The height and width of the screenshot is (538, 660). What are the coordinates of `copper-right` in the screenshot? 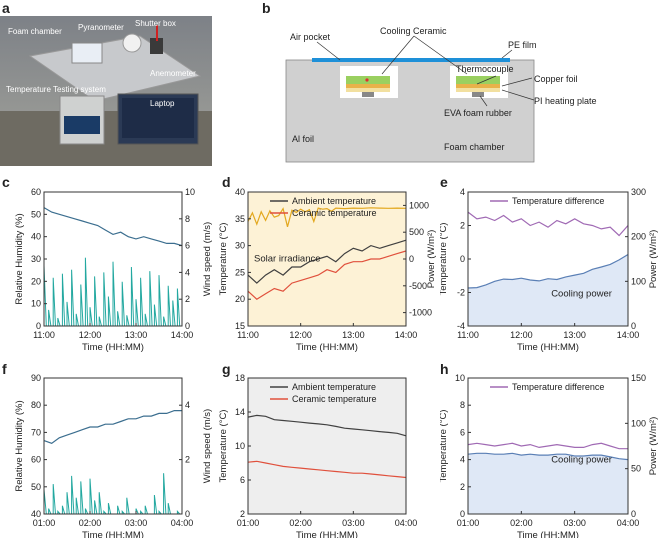 It's located at (478, 86).